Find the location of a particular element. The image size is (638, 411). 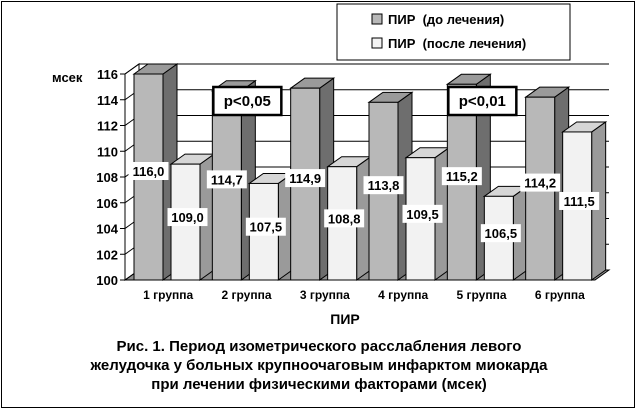

legend-label: ПИР (после лечения) is located at coordinates (457, 43).